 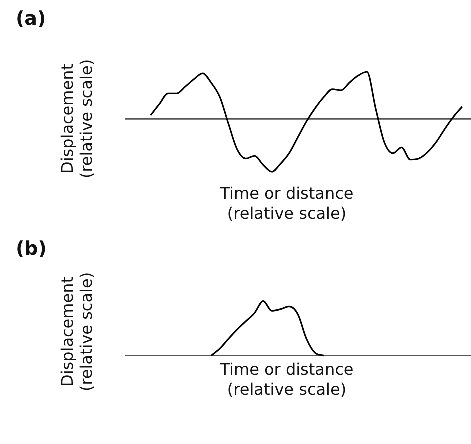 I want to click on chart-title: (a), so click(x=31, y=19).